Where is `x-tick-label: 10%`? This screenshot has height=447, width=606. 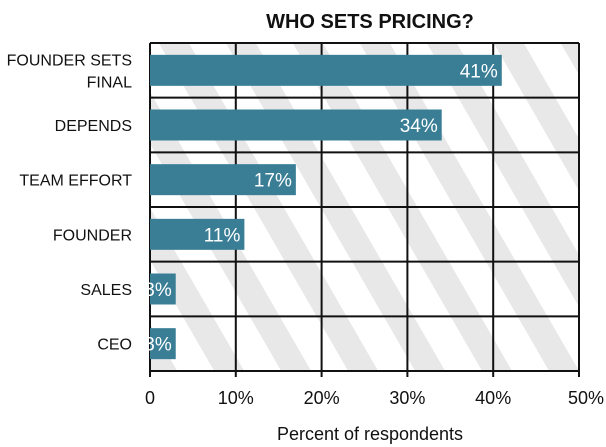
x-tick-label: 10% is located at coordinates (236, 398).